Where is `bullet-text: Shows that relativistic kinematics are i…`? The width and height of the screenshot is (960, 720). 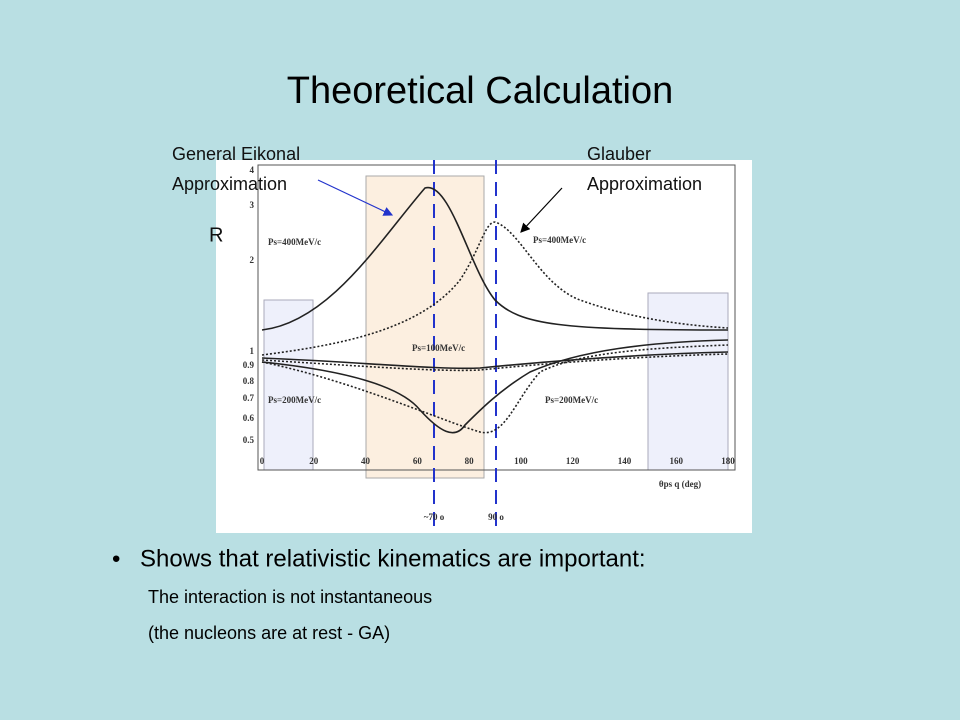
bullet-text: Shows that relativistic kinematics are i… is located at coordinates (393, 558).